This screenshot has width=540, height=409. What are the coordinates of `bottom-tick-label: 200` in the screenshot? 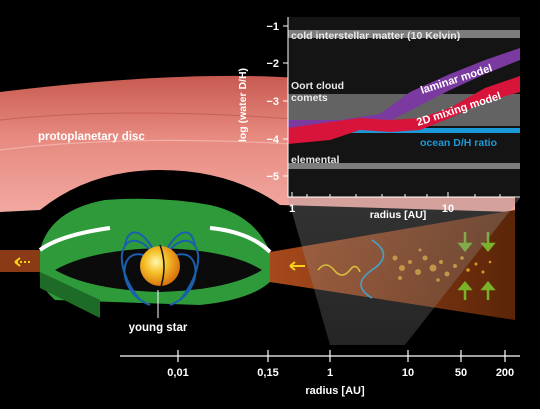 It's located at (505, 373).